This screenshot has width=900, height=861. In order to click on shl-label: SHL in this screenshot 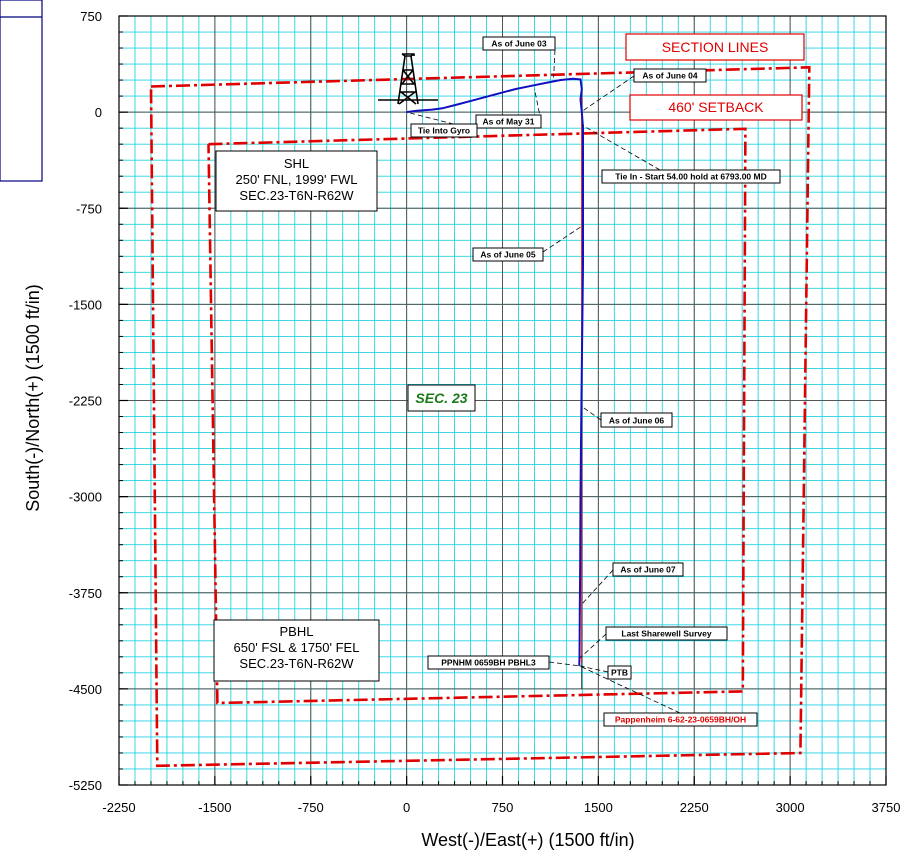, I will do `click(296, 163)`.